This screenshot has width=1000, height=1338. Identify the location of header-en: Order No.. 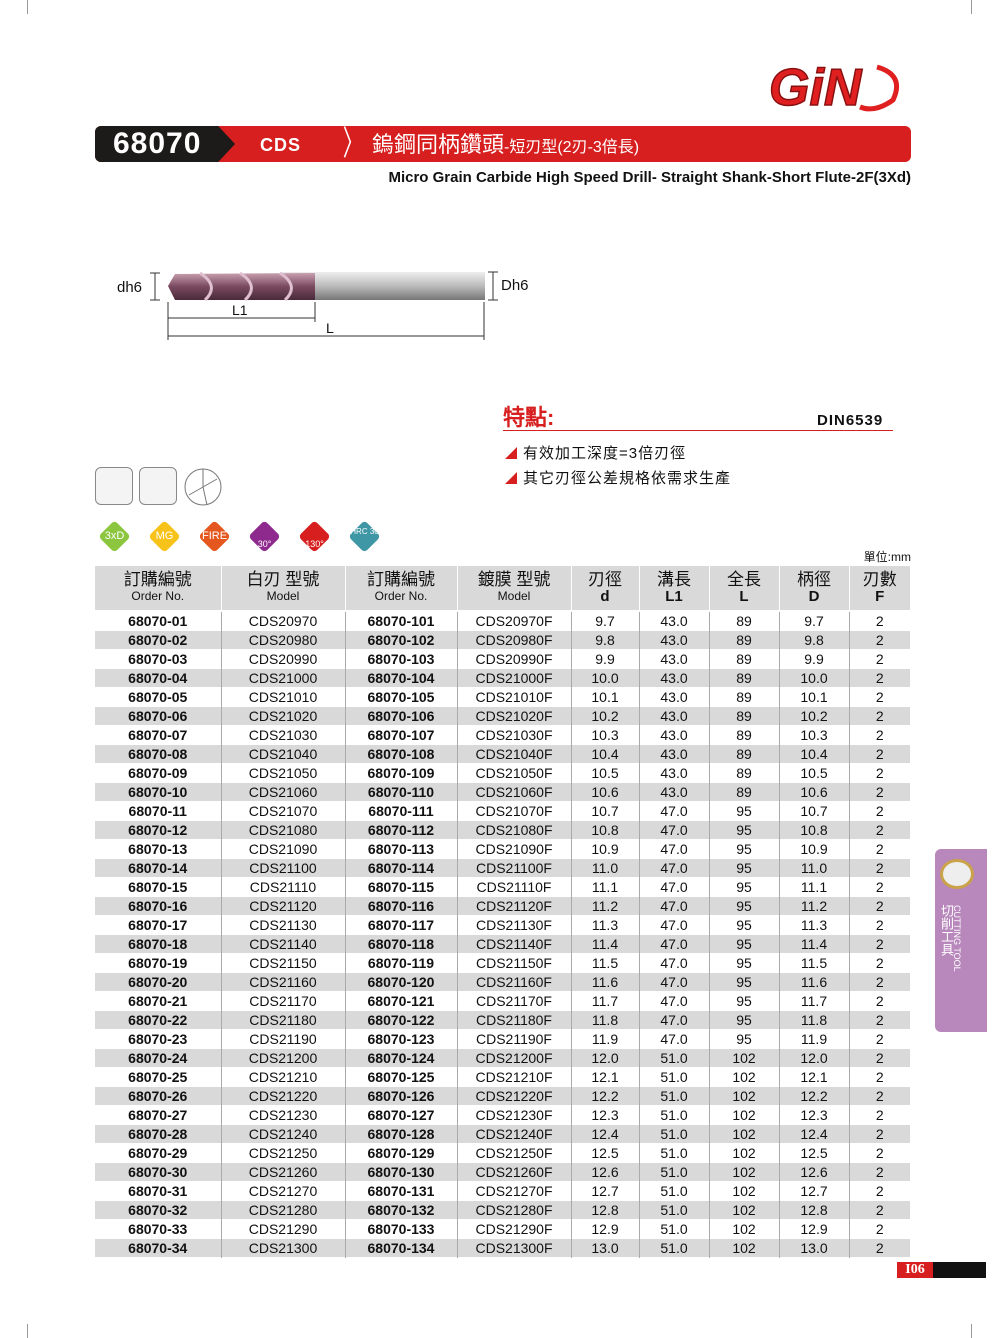
(158, 596).